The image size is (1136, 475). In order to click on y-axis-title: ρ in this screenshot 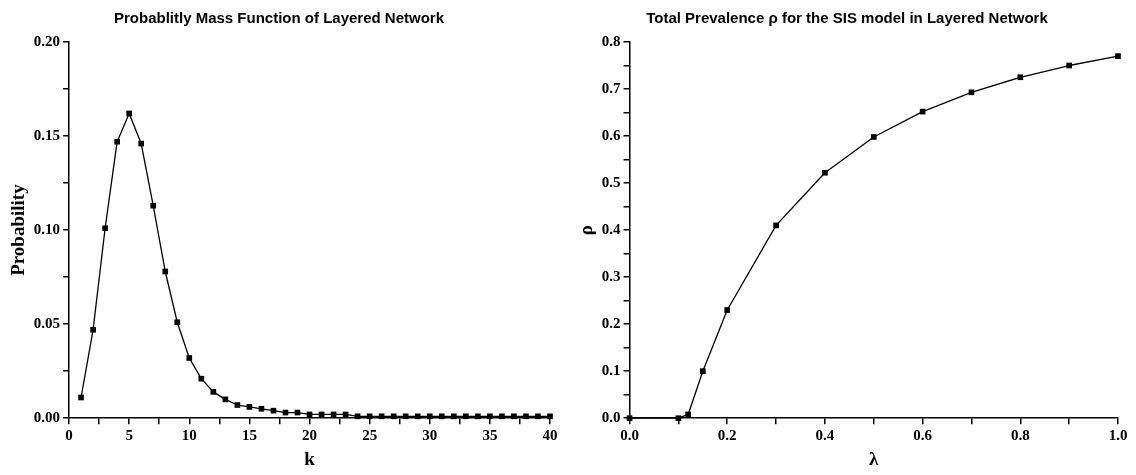, I will do `click(586, 230)`.